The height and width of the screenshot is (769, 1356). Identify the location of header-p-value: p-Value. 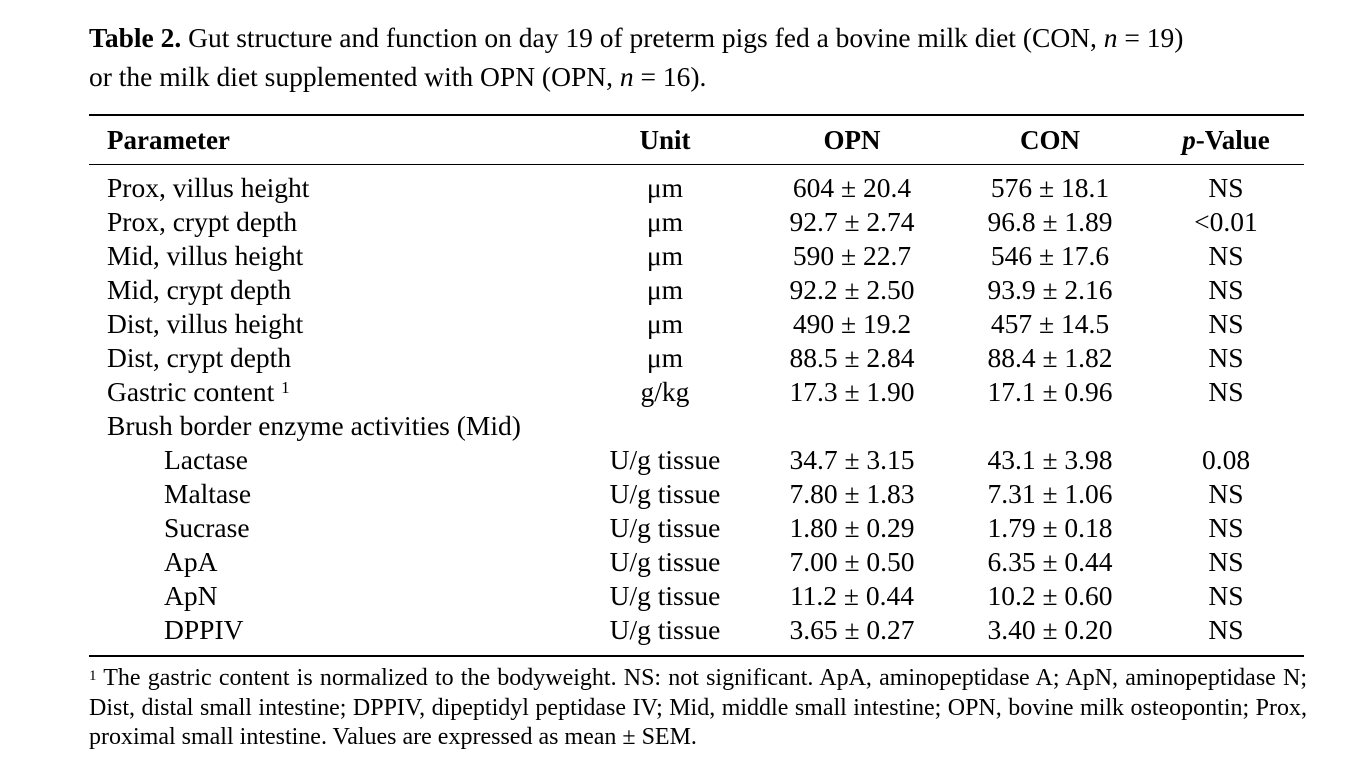
(1226, 140).